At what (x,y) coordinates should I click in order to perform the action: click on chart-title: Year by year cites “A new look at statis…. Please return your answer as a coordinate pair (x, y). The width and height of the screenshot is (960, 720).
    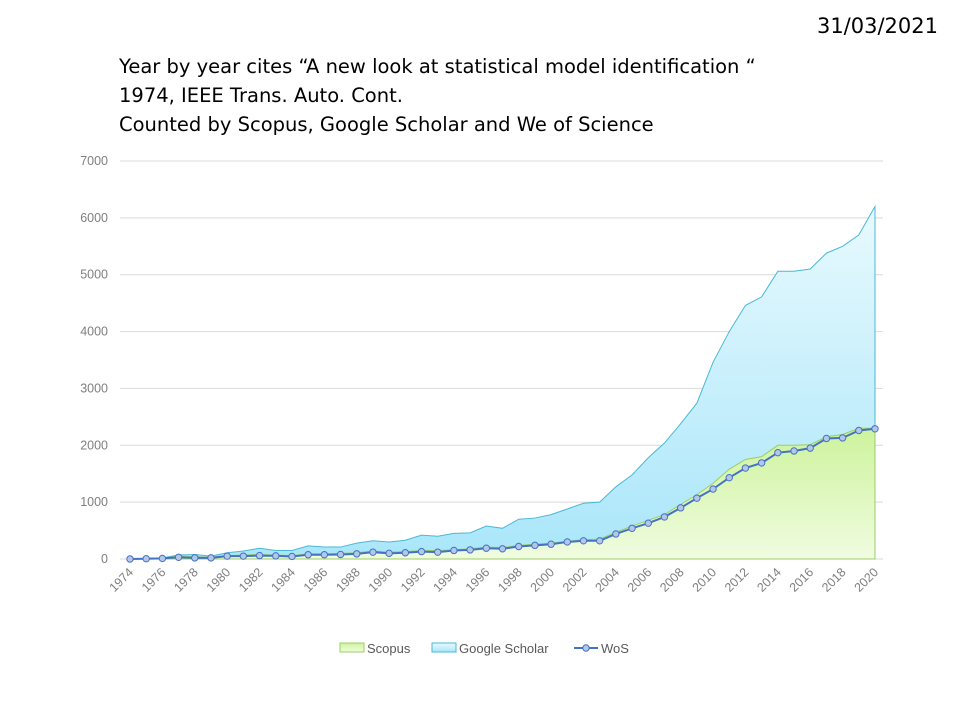
    Looking at the image, I should click on (437, 95).